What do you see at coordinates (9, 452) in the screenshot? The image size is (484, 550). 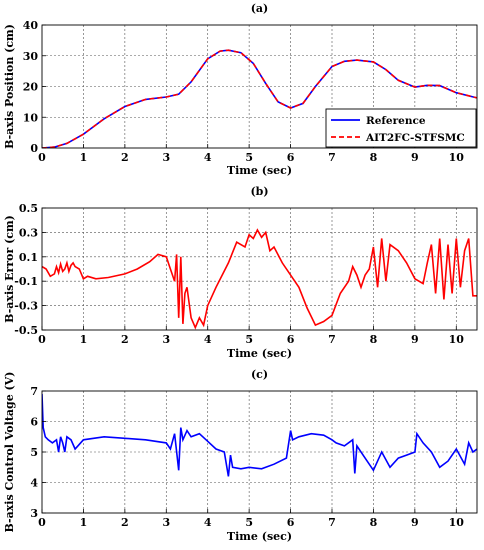 I see `y-axis-label: B-axis Control Voltage (V)` at bounding box center [9, 452].